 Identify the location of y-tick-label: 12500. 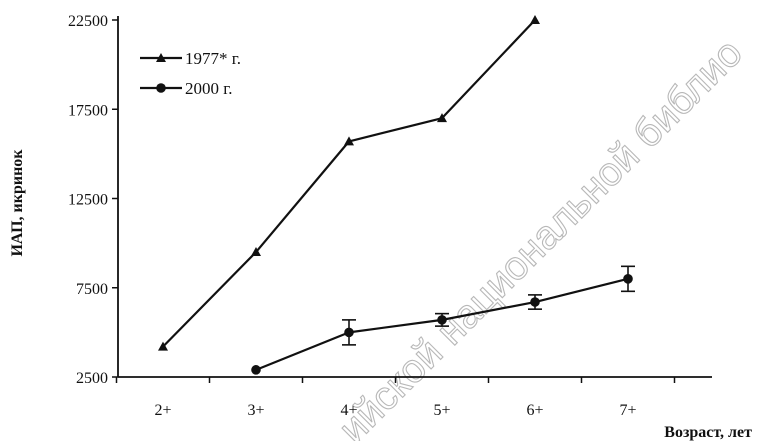
(88, 200).